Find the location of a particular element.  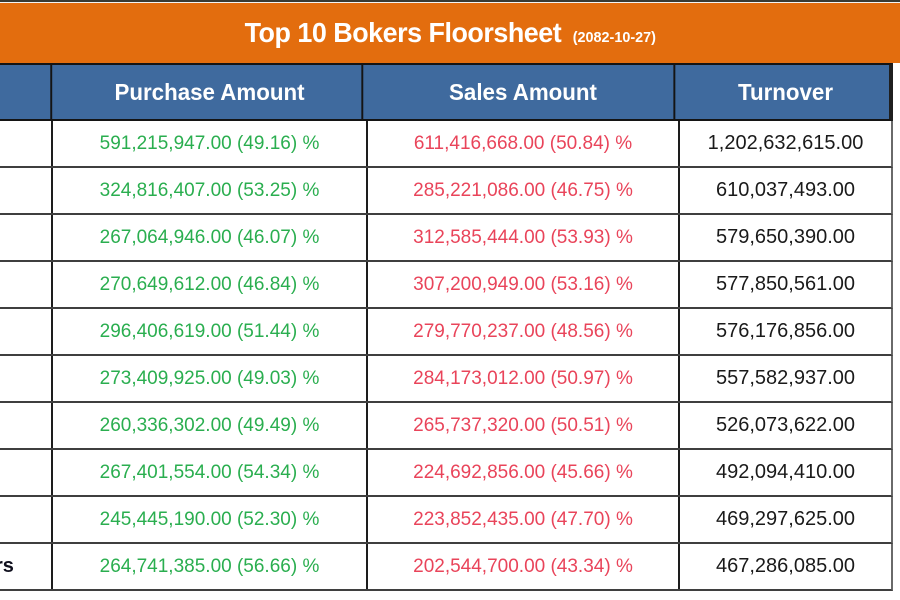

sales-cell: 224,692,856.00 (45.66) % is located at coordinates (524, 472).